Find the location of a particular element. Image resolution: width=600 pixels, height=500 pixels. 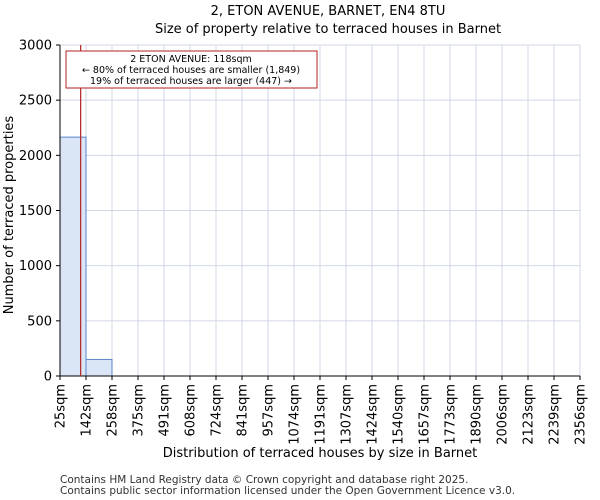

x-tick-label-2239sqm: 2239sqm is located at coordinates (555, 414).